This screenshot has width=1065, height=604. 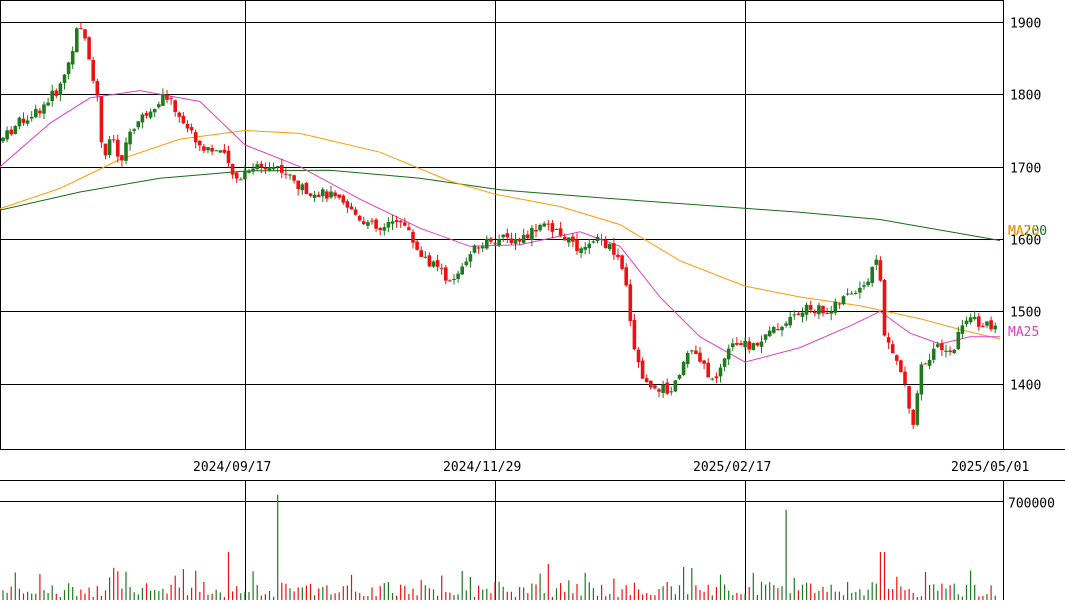 I want to click on legend-ma25: MA25, so click(x=1023, y=332).